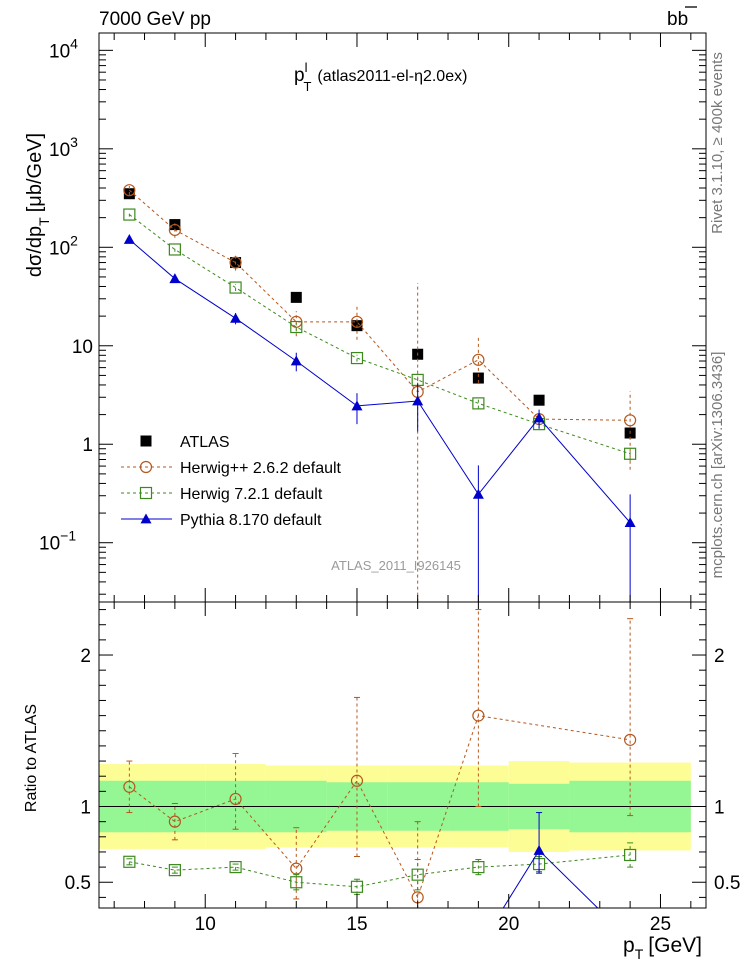 Image resolution: width=746 pixels, height=972 pixels. I want to click on process-label: bb, so click(682, 18).